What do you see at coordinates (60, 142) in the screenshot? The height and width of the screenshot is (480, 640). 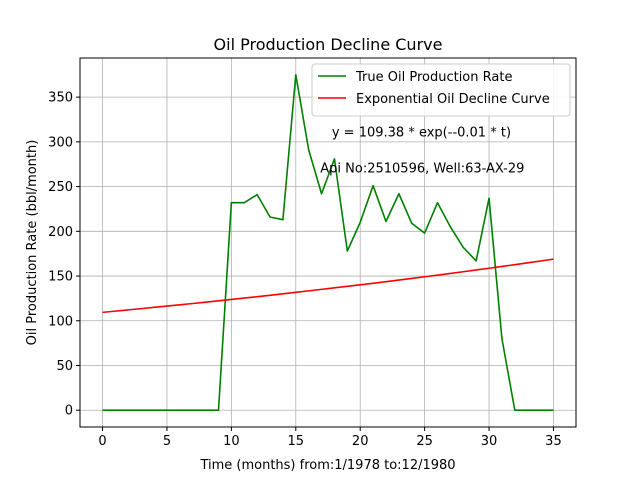 I see `y-tick-label: 300` at bounding box center [60, 142].